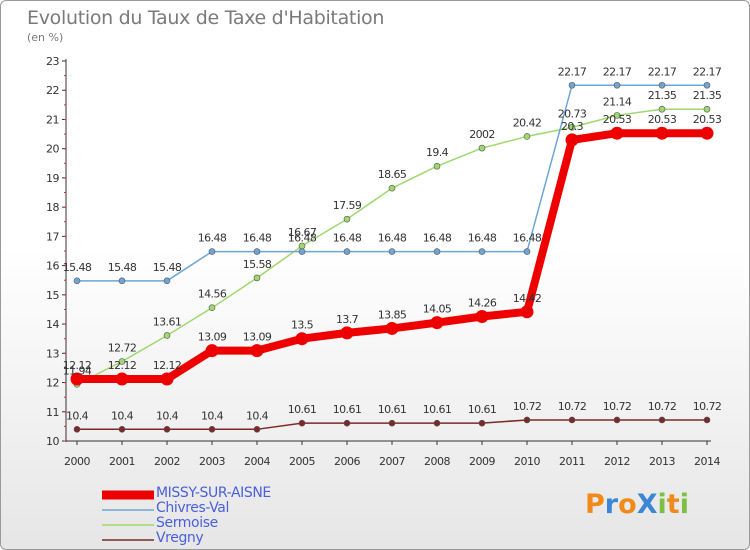  Describe the element at coordinates (122, 415) in the screenshot. I see `data-label-vregny-2001: 10.4` at that location.